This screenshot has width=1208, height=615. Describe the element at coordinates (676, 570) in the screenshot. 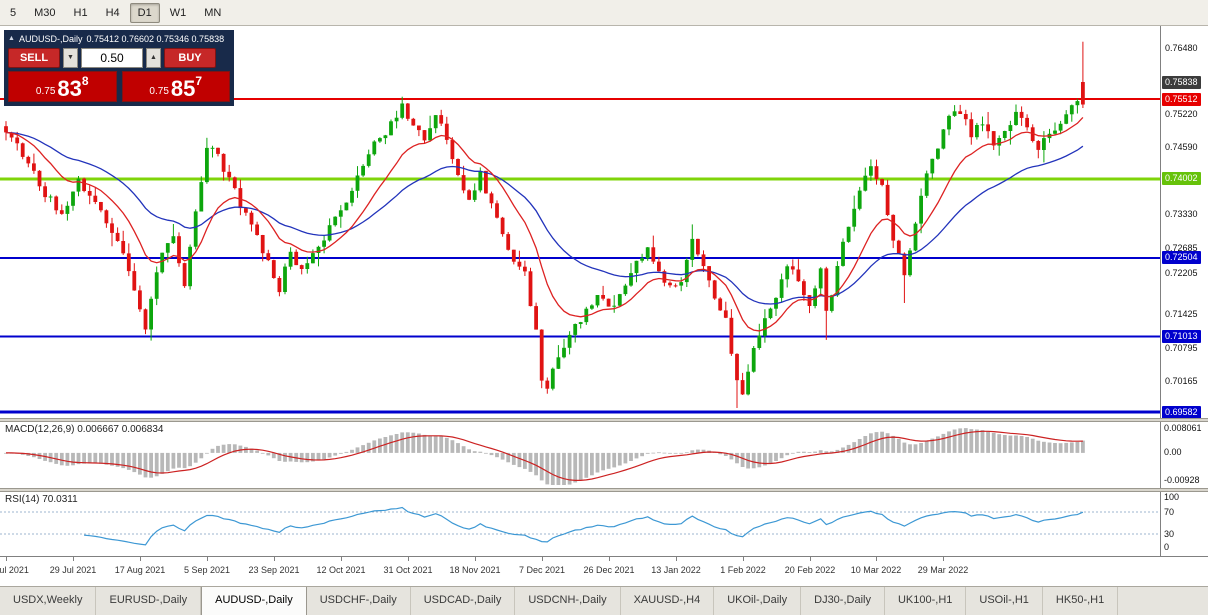

I see `date-label: 13 Jan 2022` at that location.